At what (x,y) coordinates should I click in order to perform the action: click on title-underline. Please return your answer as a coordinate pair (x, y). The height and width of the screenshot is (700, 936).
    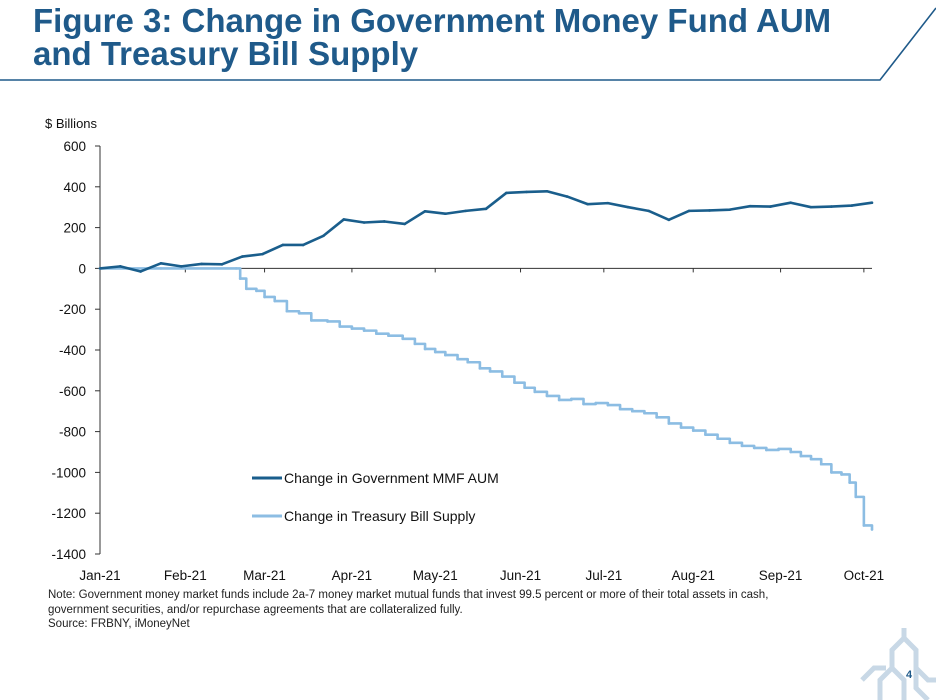
    Looking at the image, I should click on (468, 44).